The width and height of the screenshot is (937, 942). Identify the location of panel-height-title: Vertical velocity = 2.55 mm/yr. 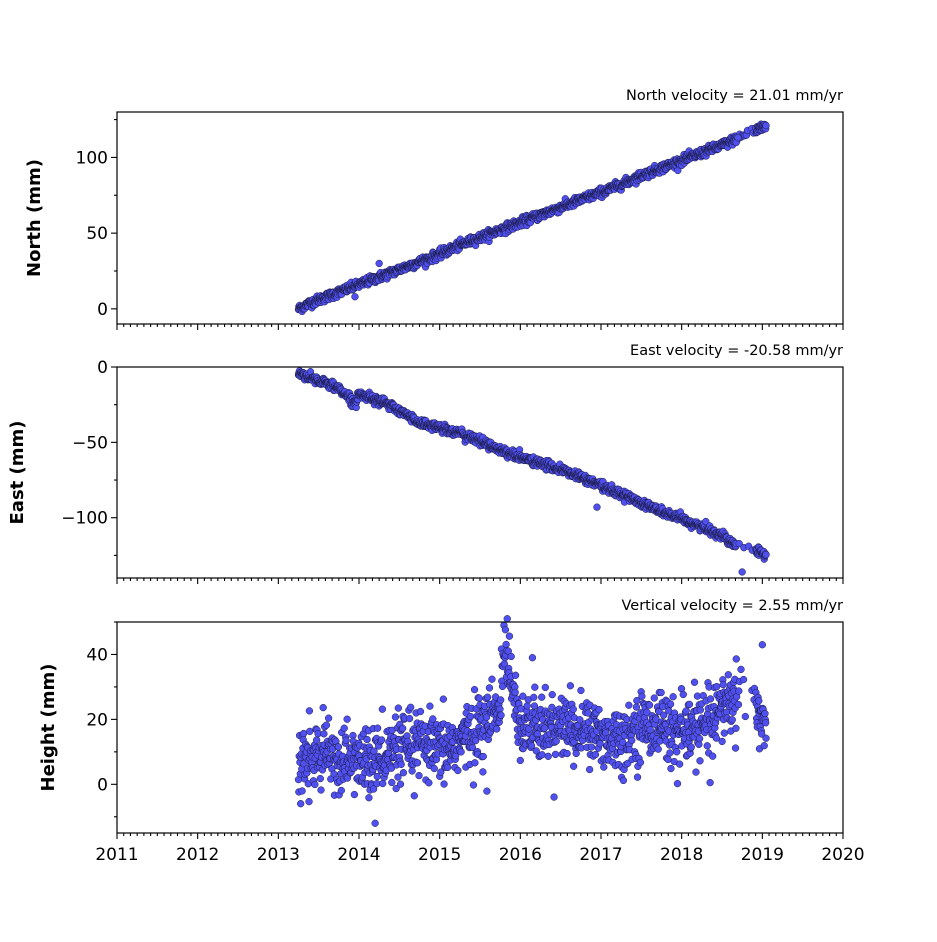
(733, 606).